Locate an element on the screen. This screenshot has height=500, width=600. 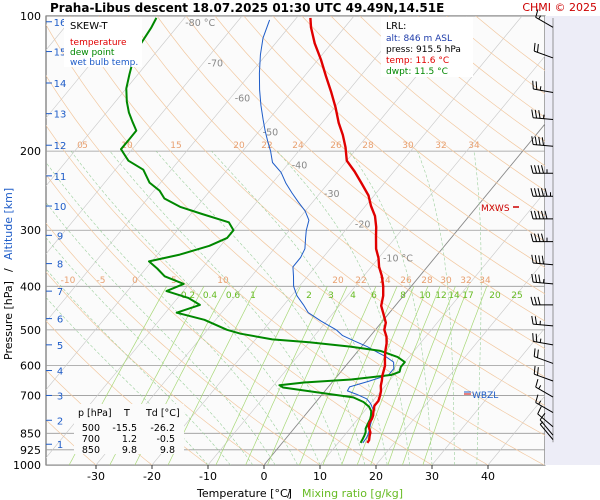
mixing-ratio-label: 8 is located at coordinates (403, 296).